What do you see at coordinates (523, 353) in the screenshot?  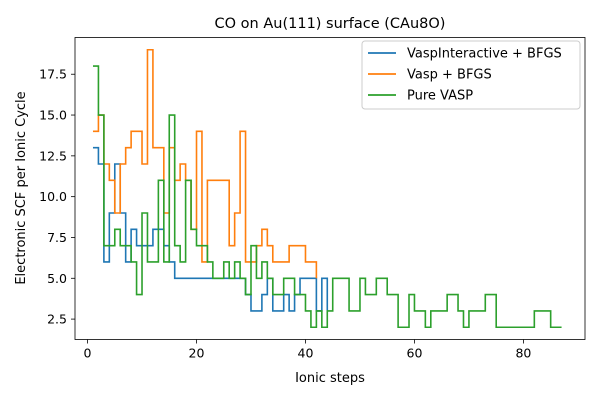 I see `x-tick-label: 80` at bounding box center [523, 353].